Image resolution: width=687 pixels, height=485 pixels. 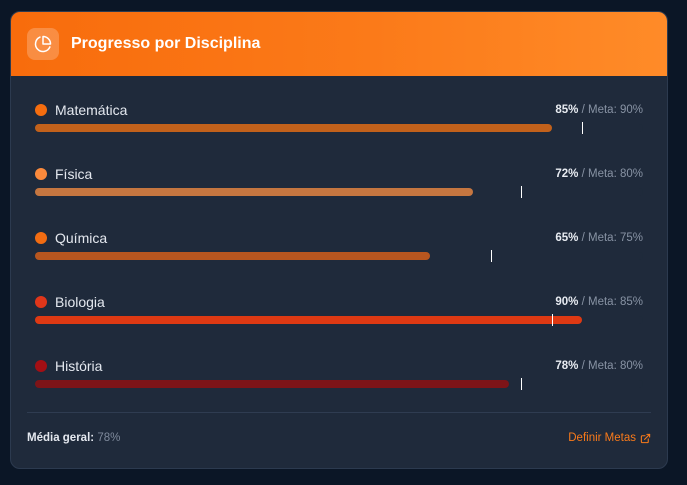 I want to click on subject-percent: 65%, so click(x=567, y=238).